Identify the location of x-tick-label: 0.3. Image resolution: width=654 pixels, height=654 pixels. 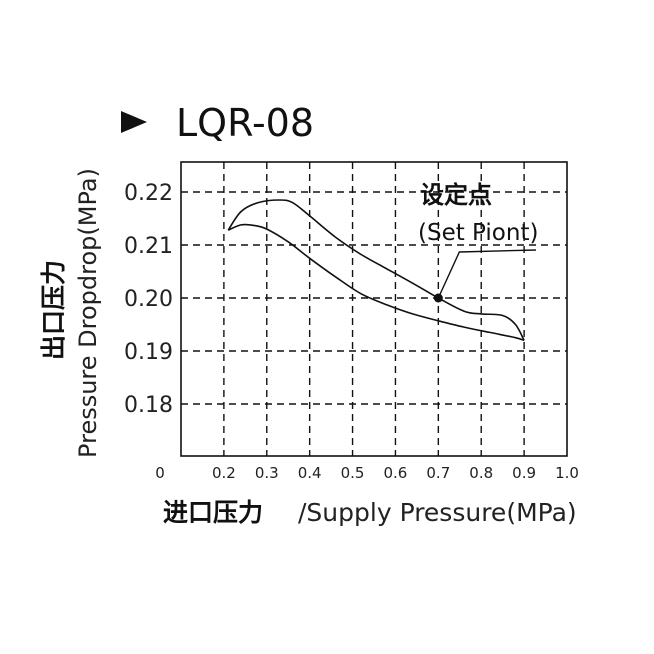
(267, 473).